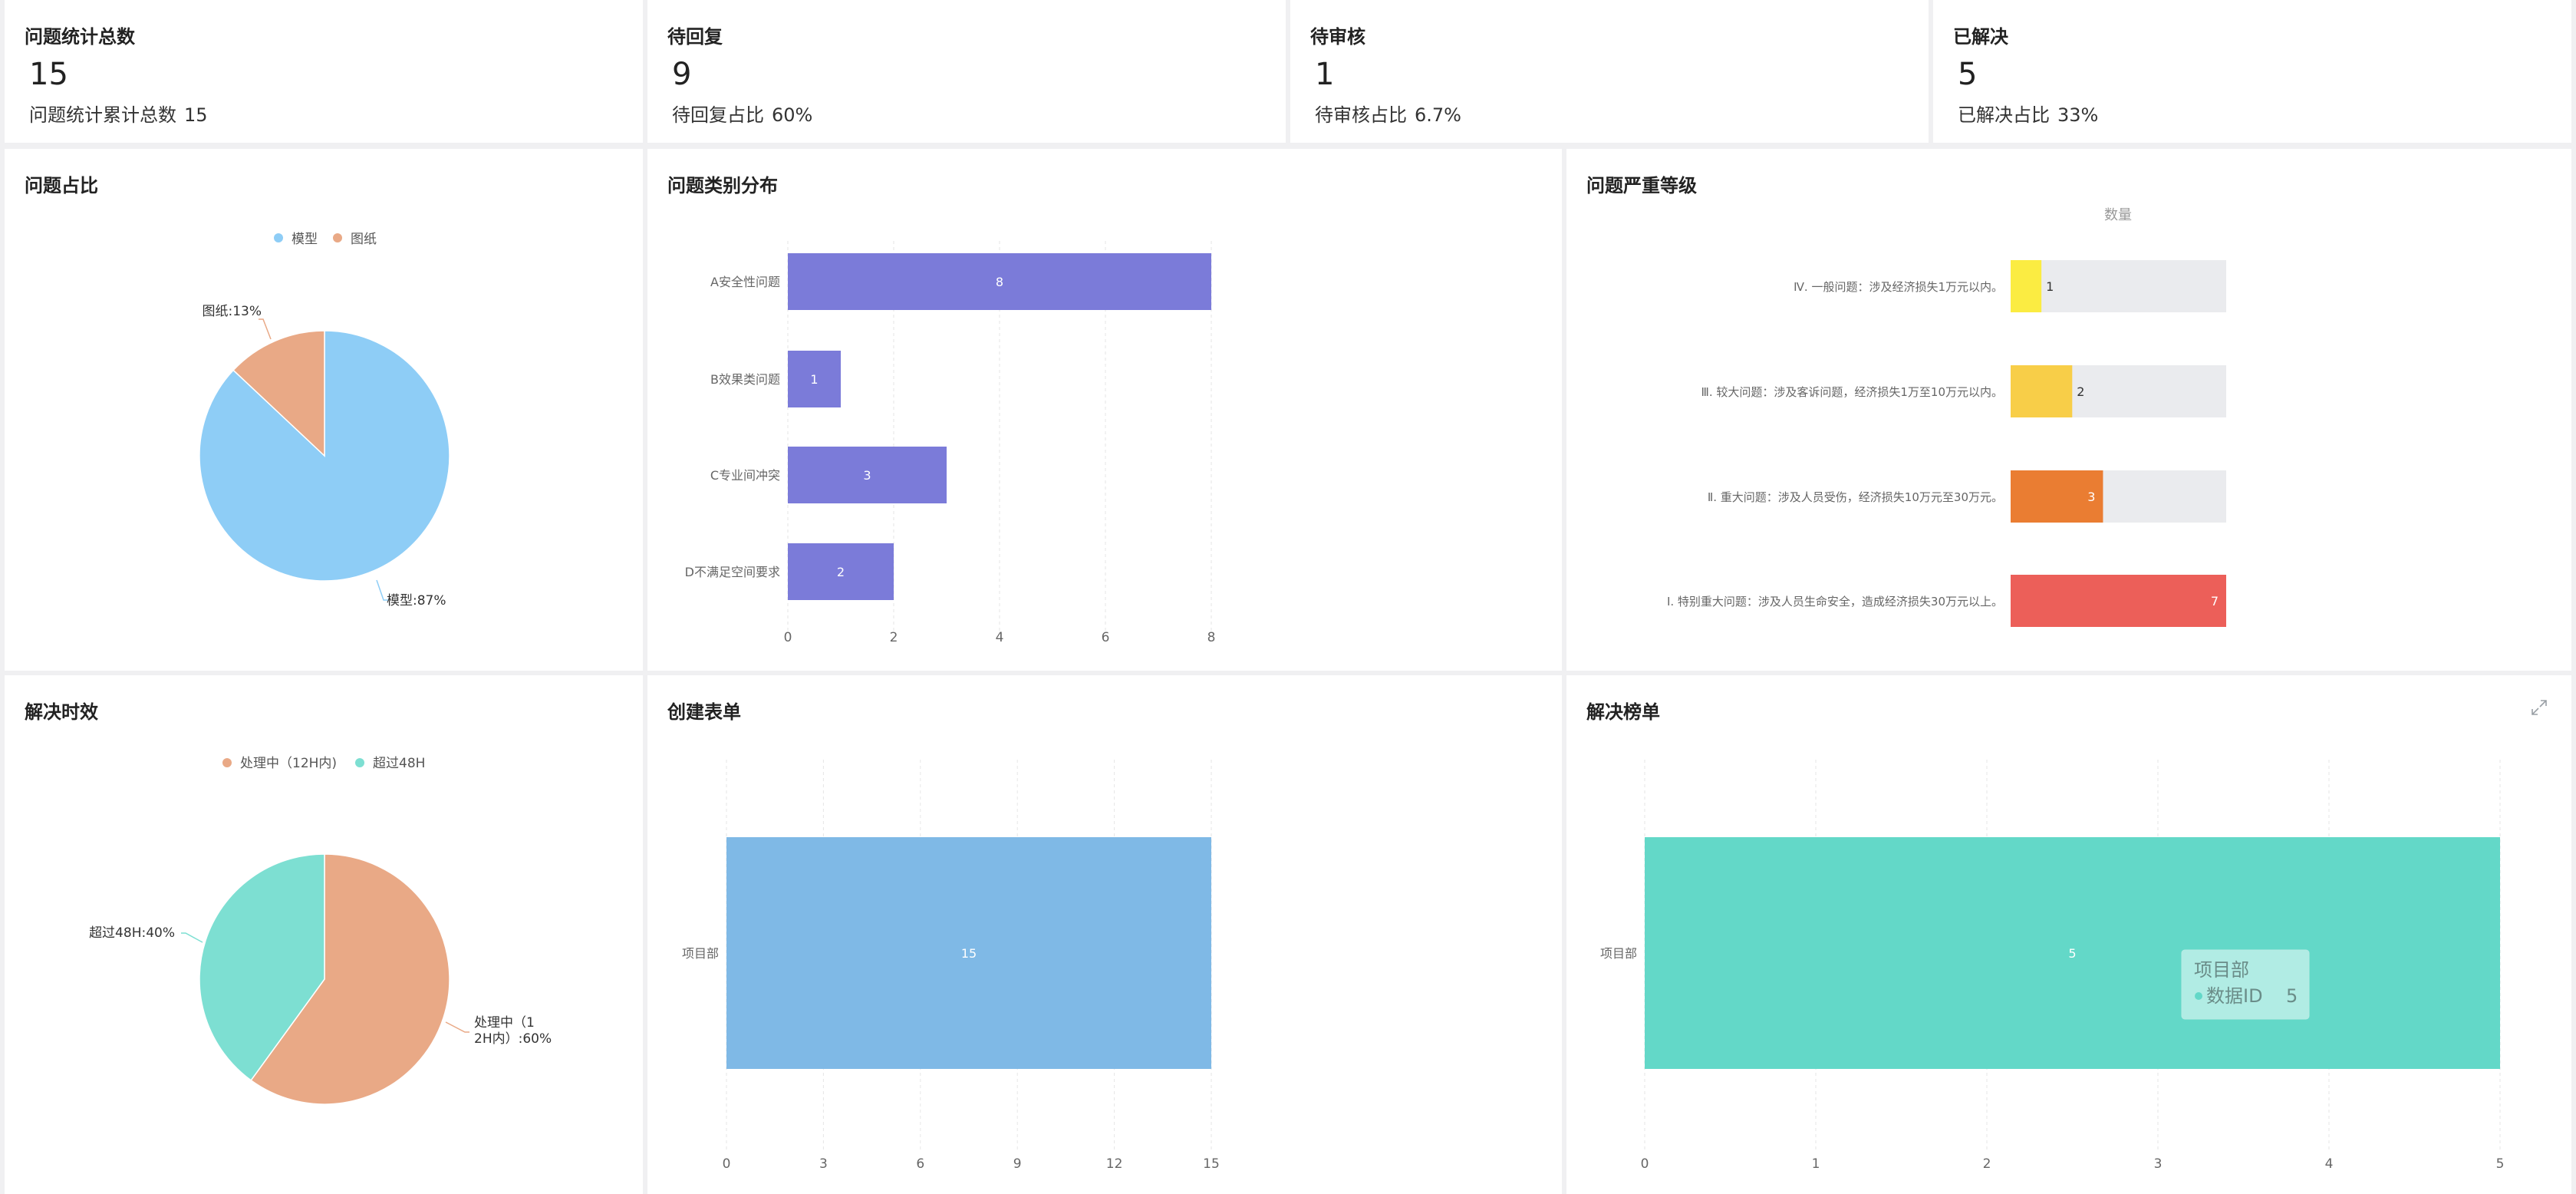  Describe the element at coordinates (894, 637) in the screenshot. I see `x-tick-label: 2` at that location.